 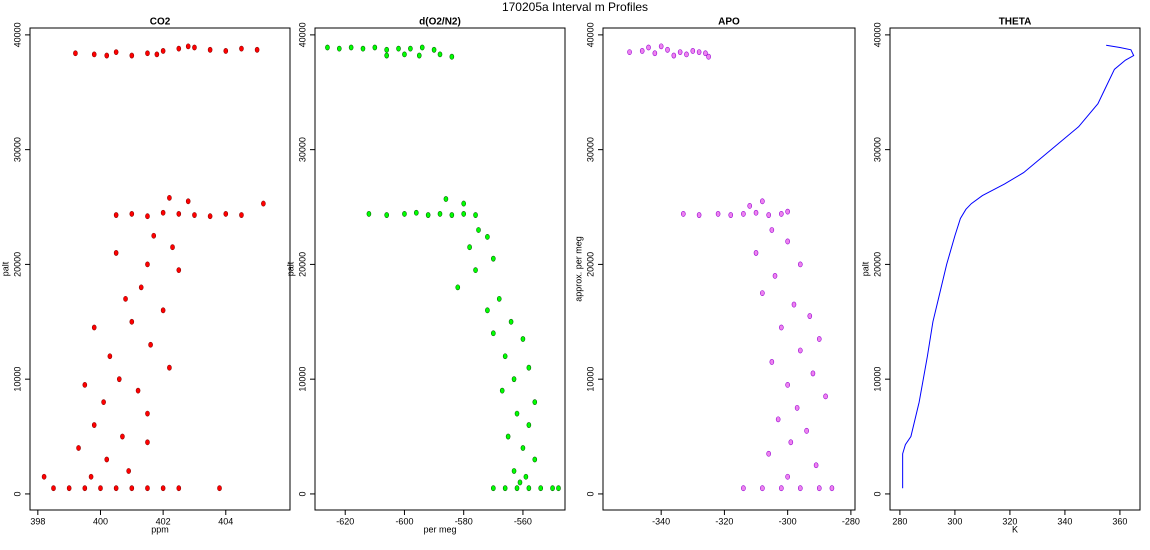 I want to click on x-axis-label: K, so click(x=1015, y=529).